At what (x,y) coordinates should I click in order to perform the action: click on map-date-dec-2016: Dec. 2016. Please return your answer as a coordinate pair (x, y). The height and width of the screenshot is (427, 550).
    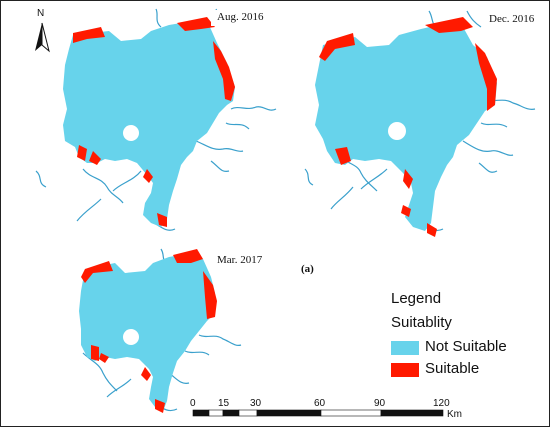
    Looking at the image, I should click on (512, 19).